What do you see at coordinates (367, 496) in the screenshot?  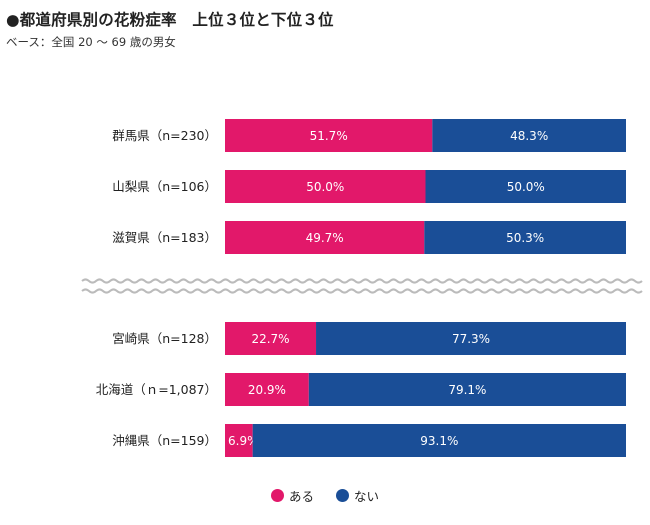 I see `legend-label-nai: ない` at bounding box center [367, 496].